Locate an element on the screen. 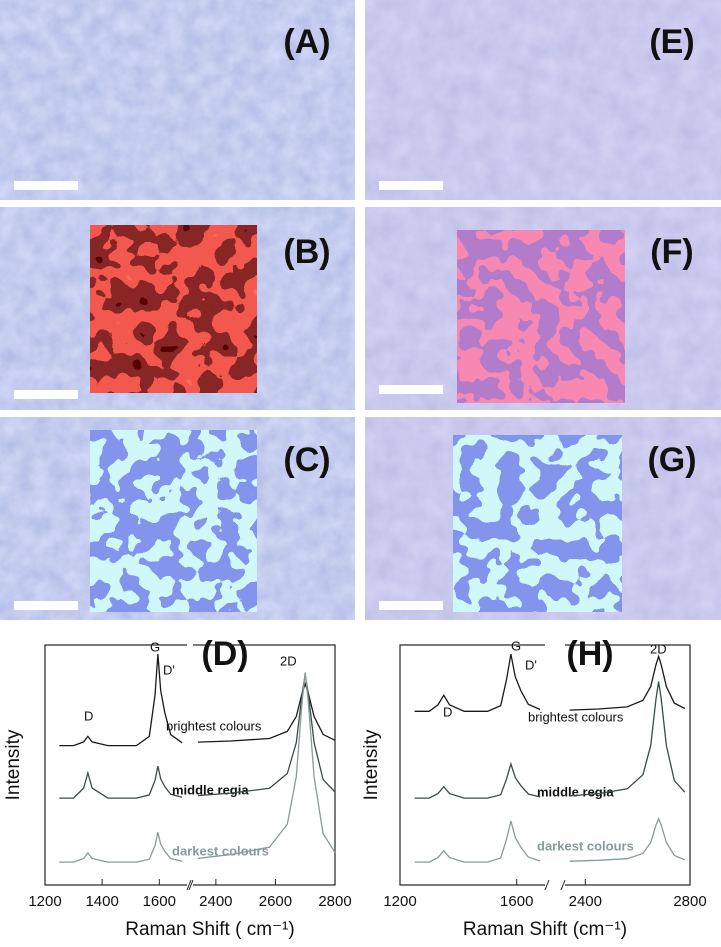 This screenshot has width=721, height=947. panel-label: (E) is located at coordinates (671, 42).